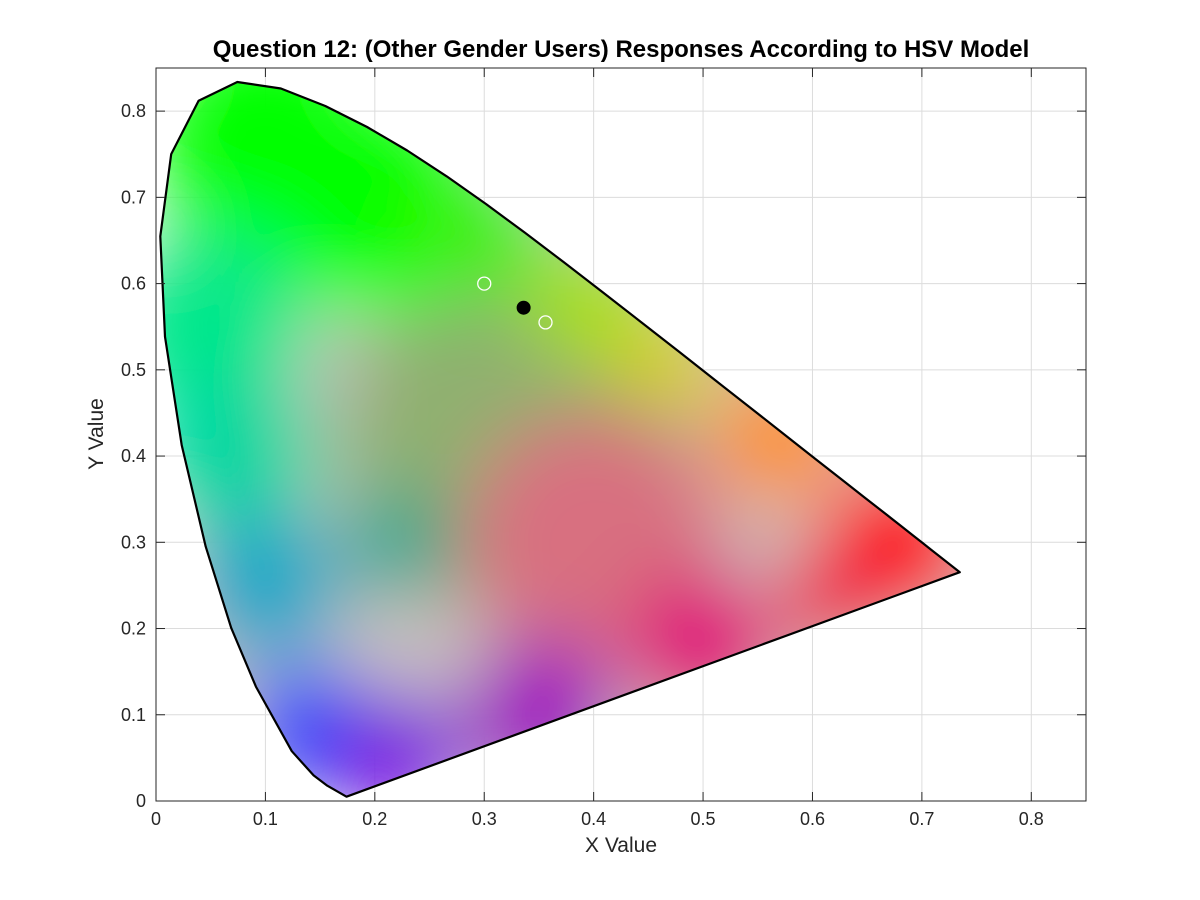 The width and height of the screenshot is (1200, 900). Describe the element at coordinates (484, 819) in the screenshot. I see `x-tick-label: 0.3` at that location.